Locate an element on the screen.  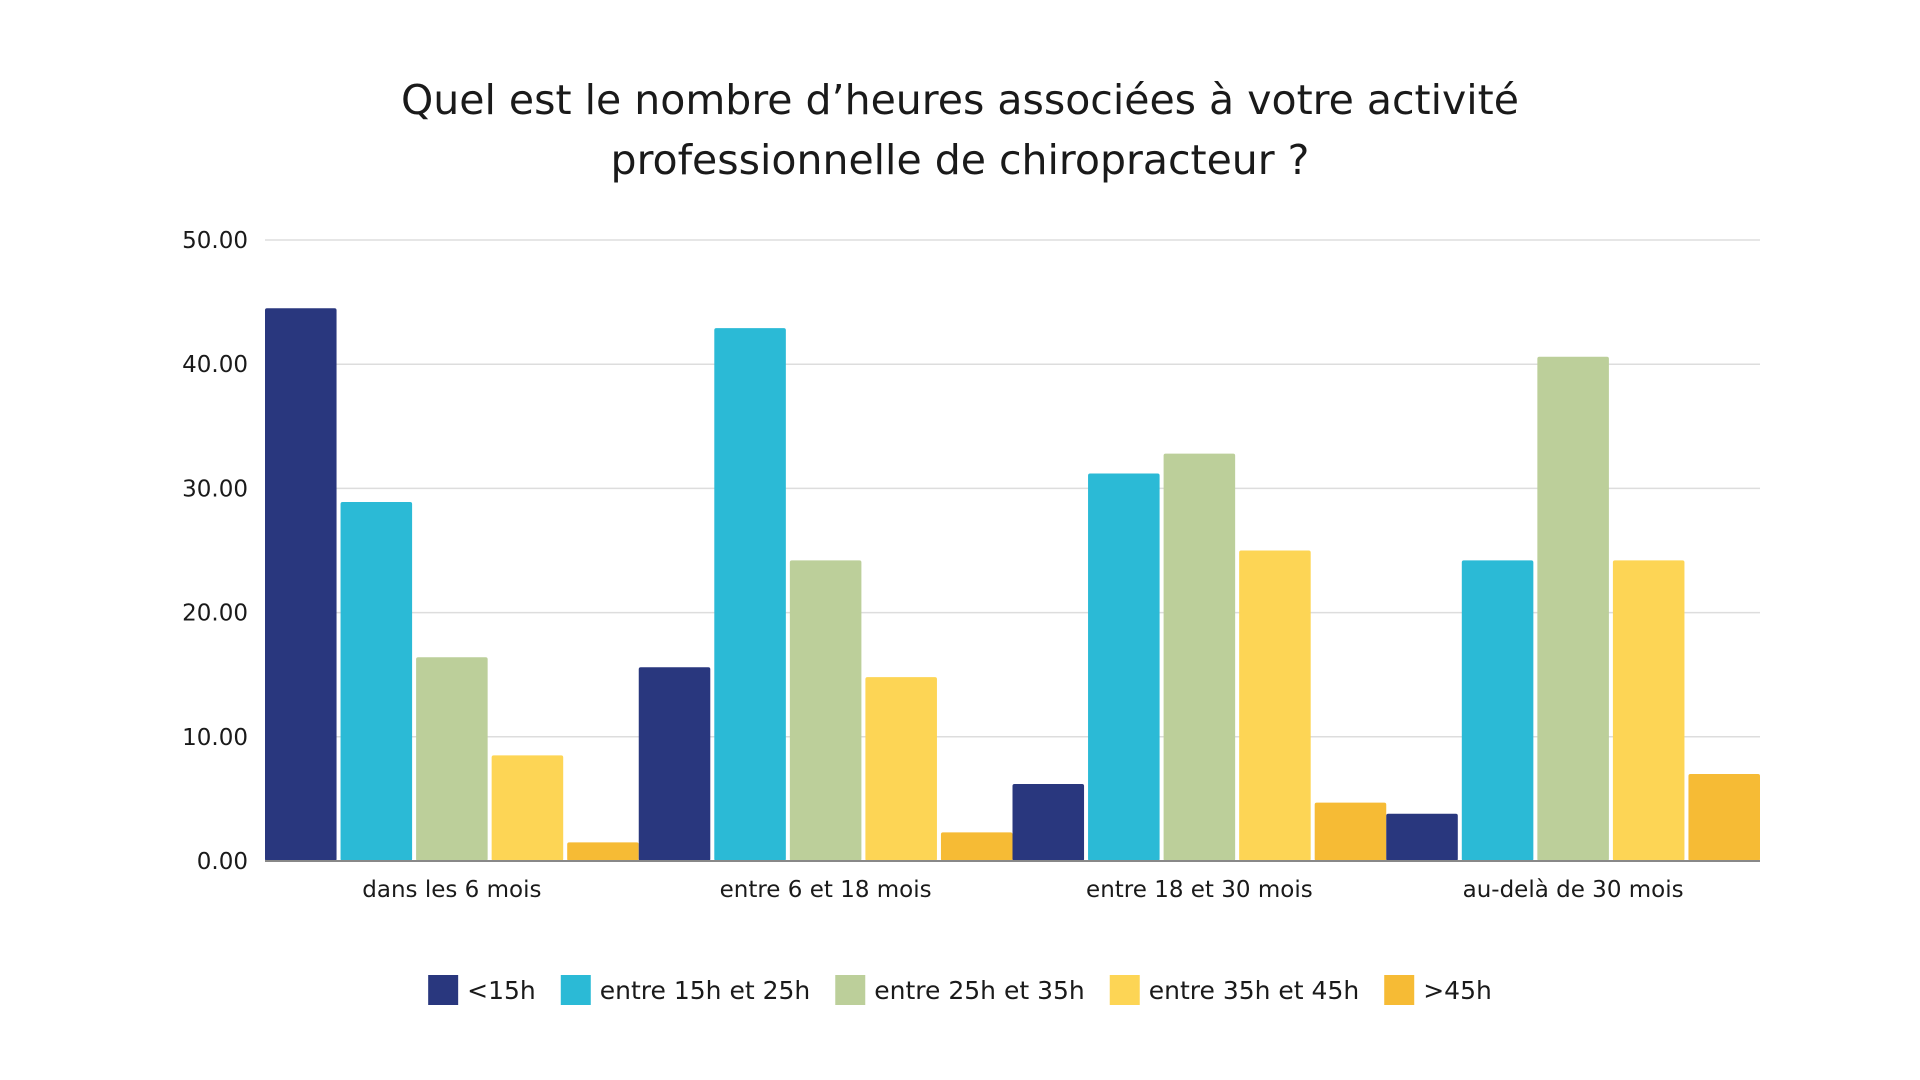
legend-item: entre 35h et 45h is located at coordinates (1234, 990).